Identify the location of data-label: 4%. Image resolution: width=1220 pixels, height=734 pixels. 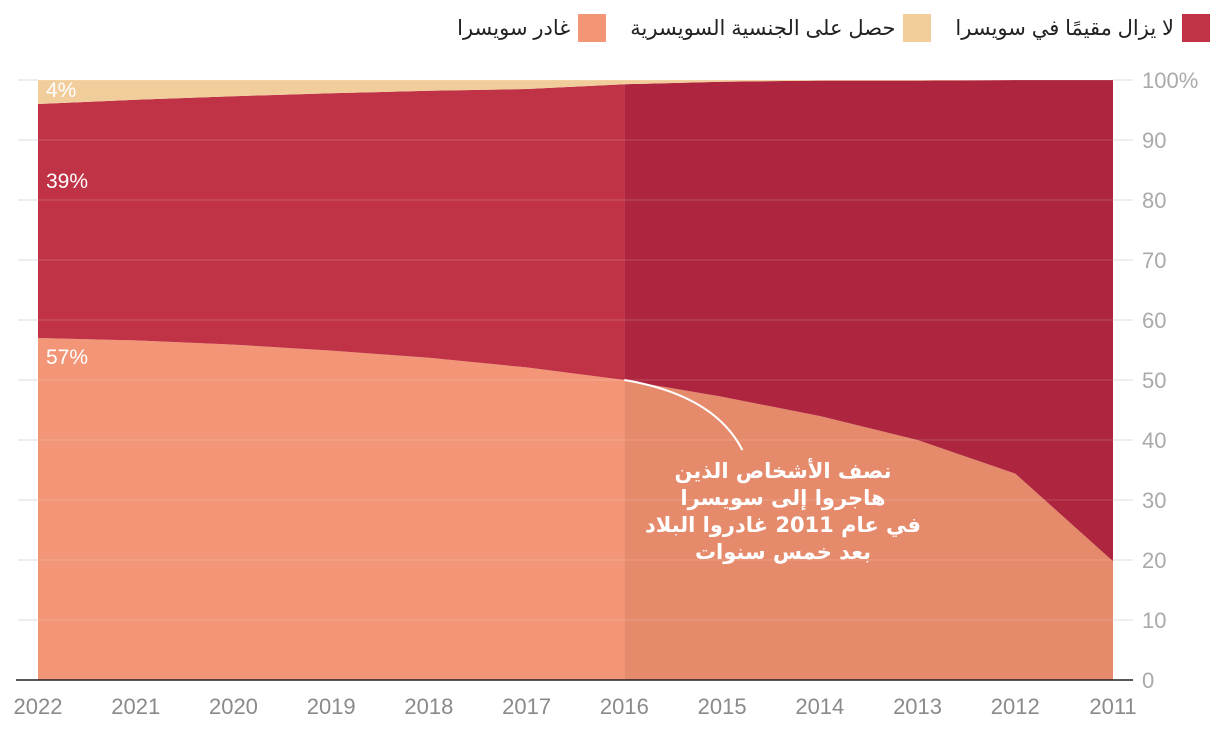
(61, 90).